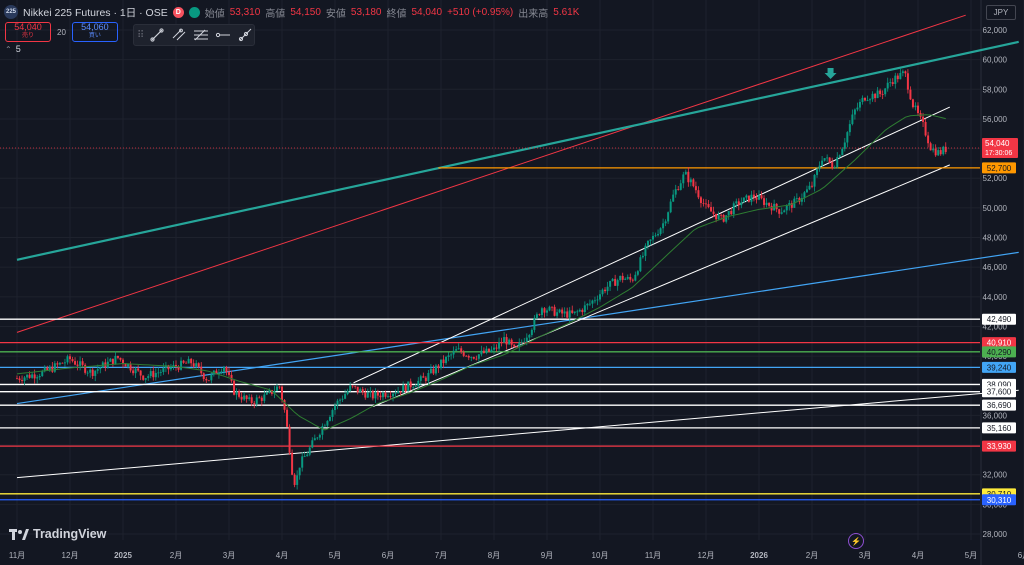 Image resolution: width=1024 pixels, height=565 pixels. Describe the element at coordinates (244, 35) in the screenshot. I see `ray-tool-icon` at that location.